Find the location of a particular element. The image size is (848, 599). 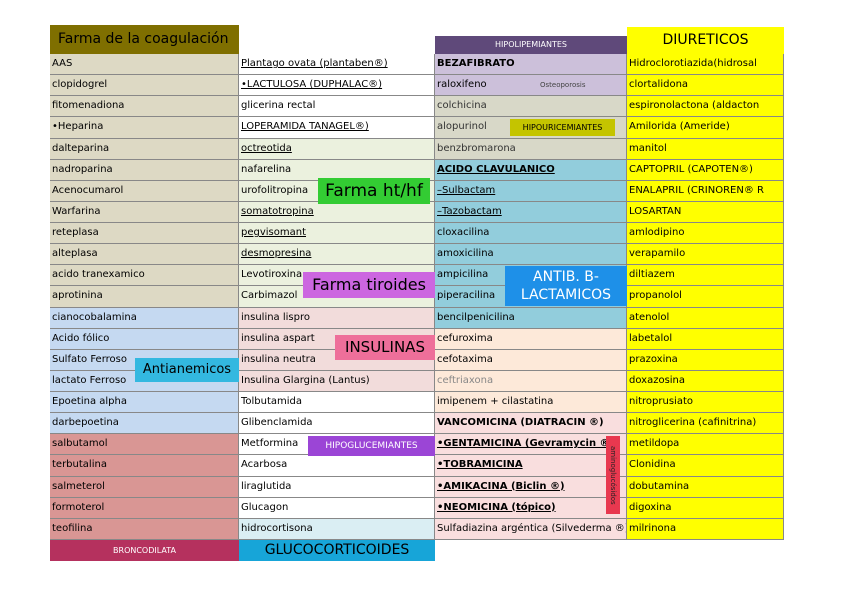

table-cell: cefotaxima is located at coordinates (531, 360).